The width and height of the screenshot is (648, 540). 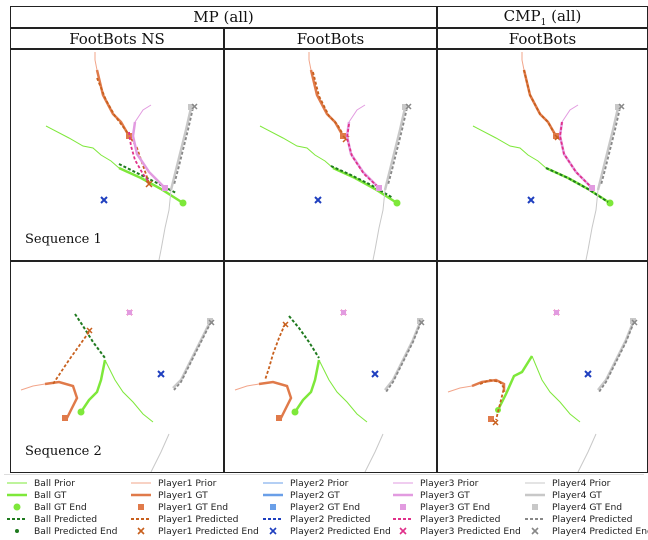 What do you see at coordinates (600, 531) in the screenshot?
I see `legend-label: Player4 Predicted End` at bounding box center [600, 531].